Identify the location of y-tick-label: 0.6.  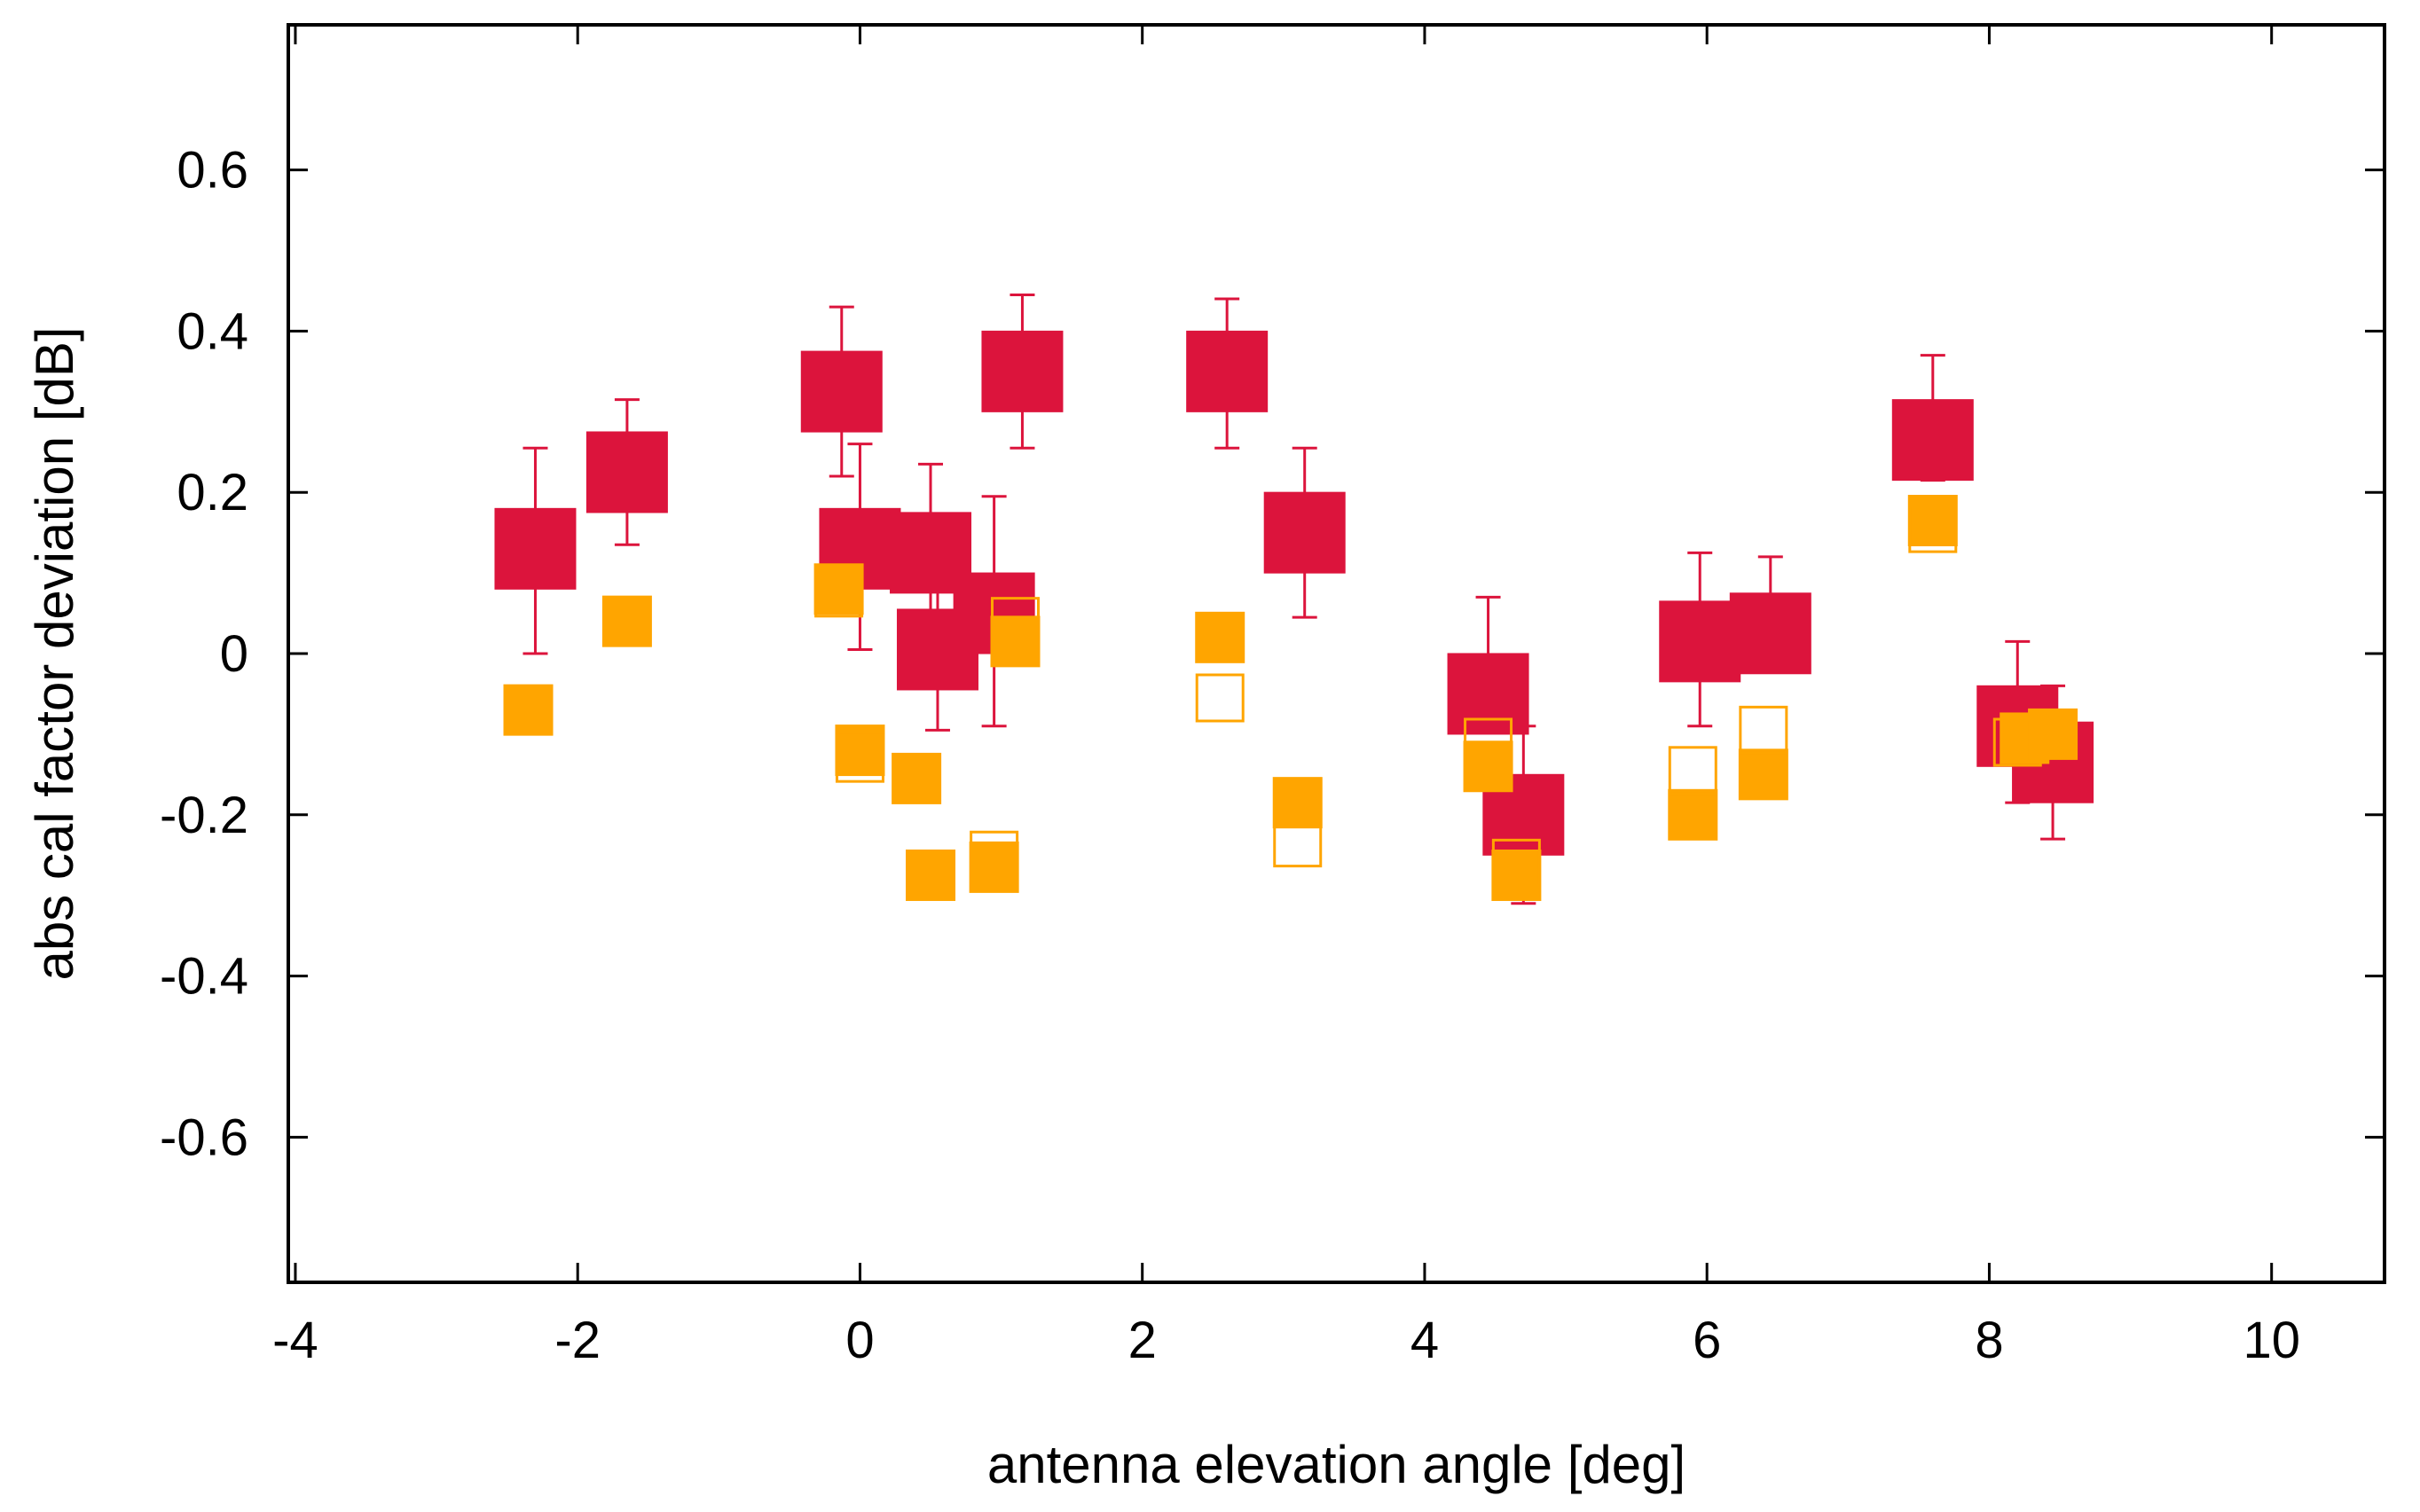
(212, 171).